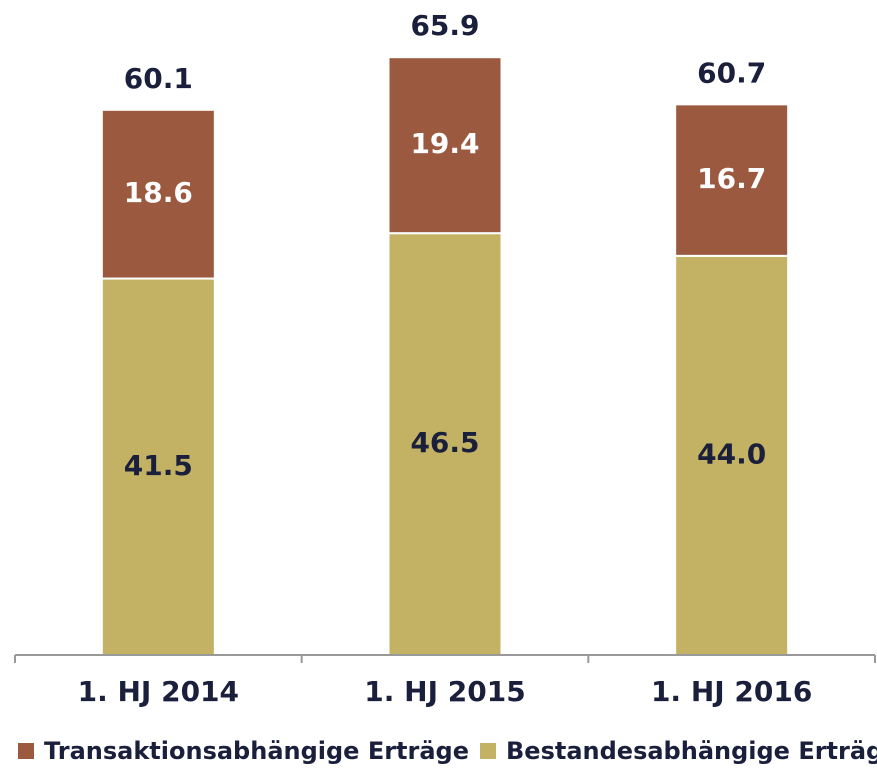 The height and width of the screenshot is (769, 877). What do you see at coordinates (444, 691) in the screenshot?
I see `x-tick-label: 1. HJ 2015` at bounding box center [444, 691].